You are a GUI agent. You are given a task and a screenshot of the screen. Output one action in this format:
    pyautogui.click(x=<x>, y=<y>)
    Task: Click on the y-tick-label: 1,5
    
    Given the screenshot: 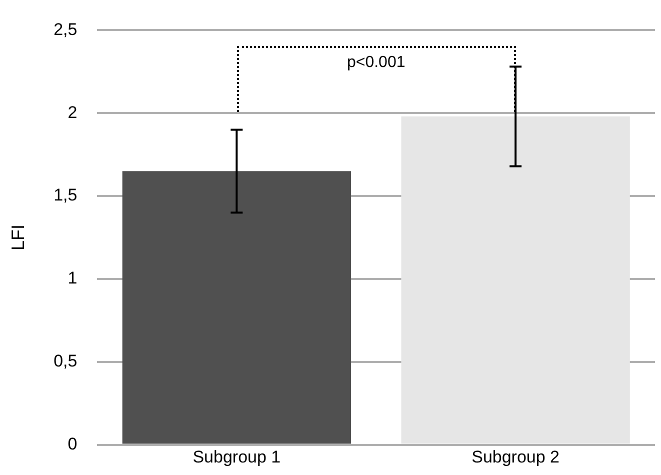 What is the action you would take?
    pyautogui.click(x=66, y=195)
    